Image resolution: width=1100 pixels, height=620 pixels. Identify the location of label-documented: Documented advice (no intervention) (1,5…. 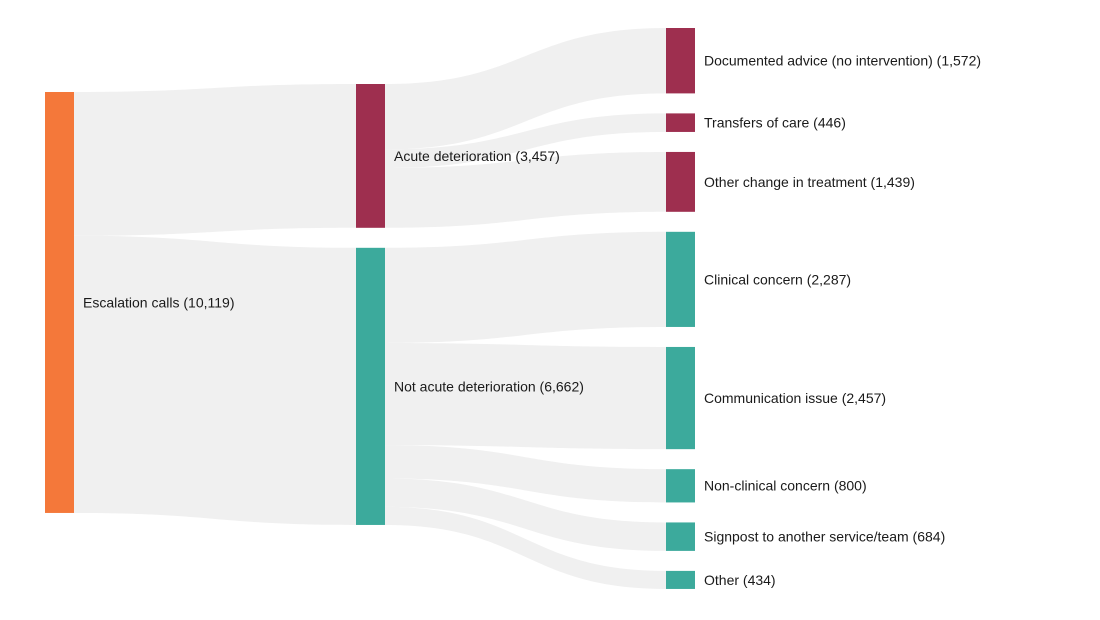
(842, 61).